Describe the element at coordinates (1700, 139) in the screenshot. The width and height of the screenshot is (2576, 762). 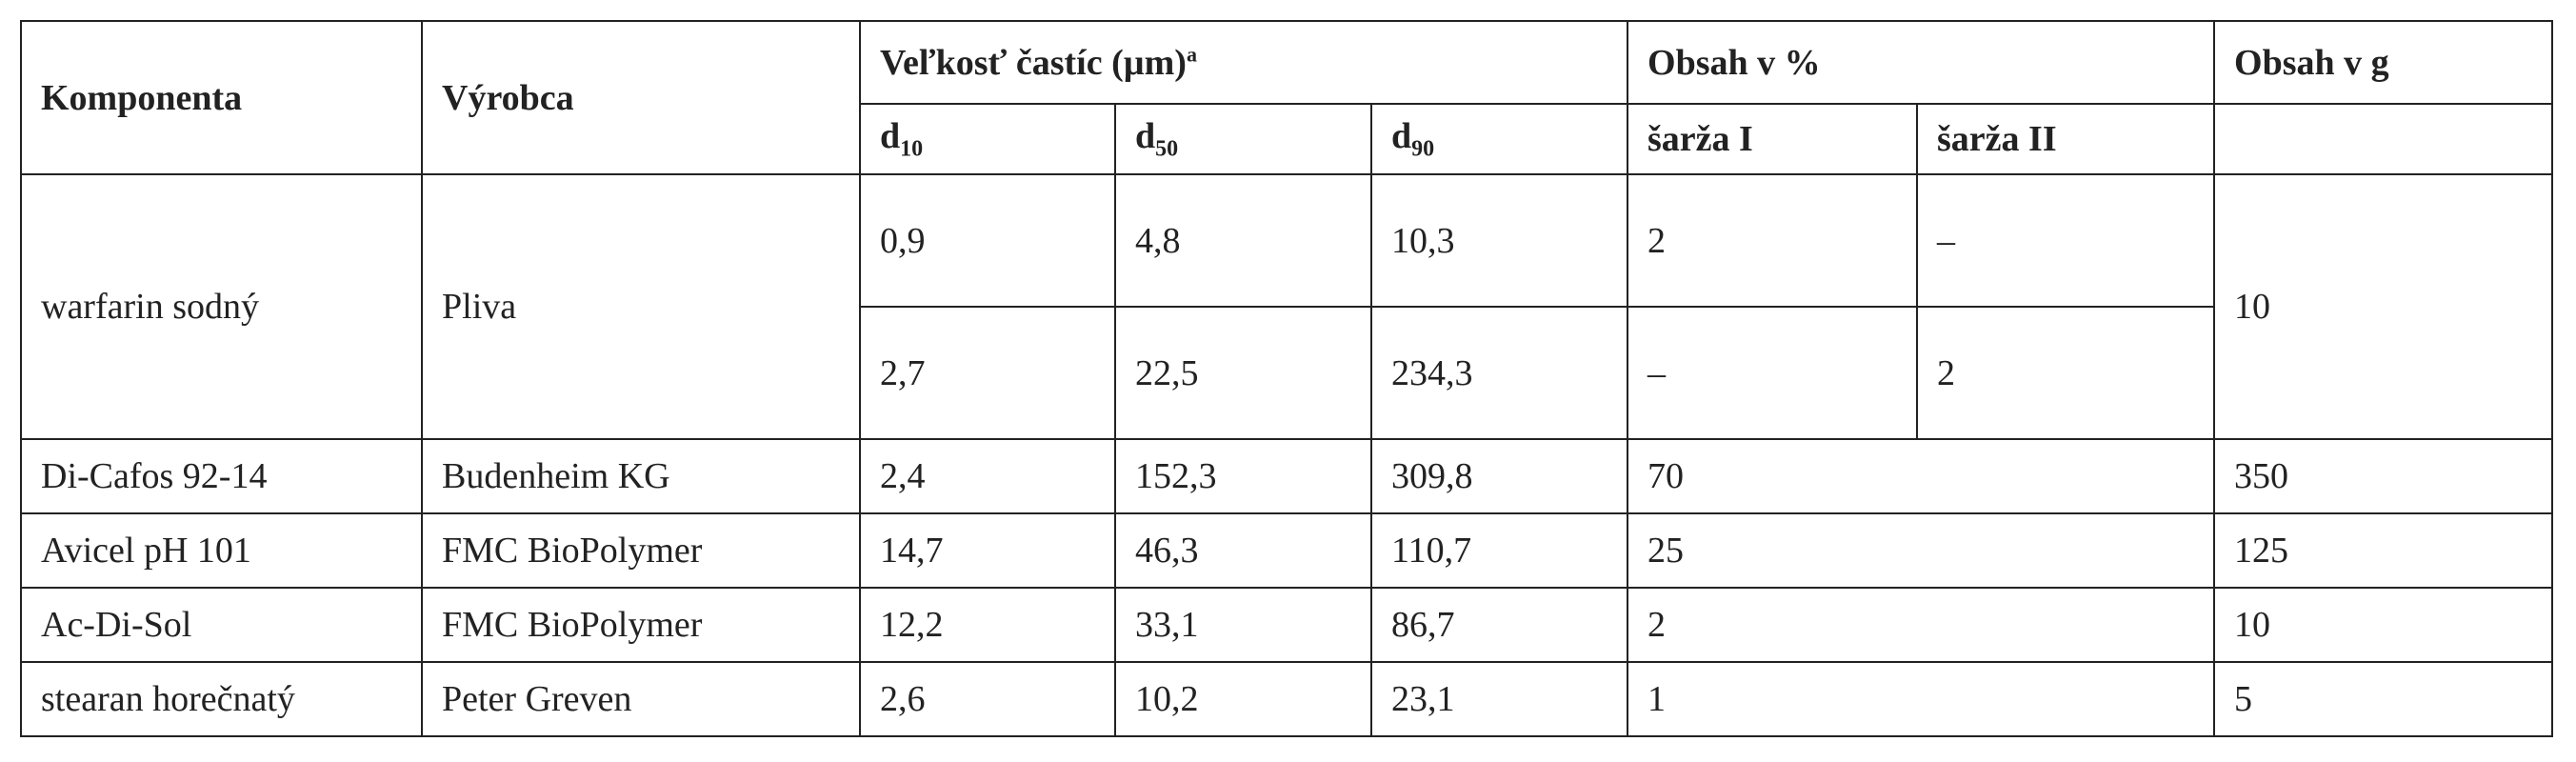
I see `header-text: šarža I` at that location.